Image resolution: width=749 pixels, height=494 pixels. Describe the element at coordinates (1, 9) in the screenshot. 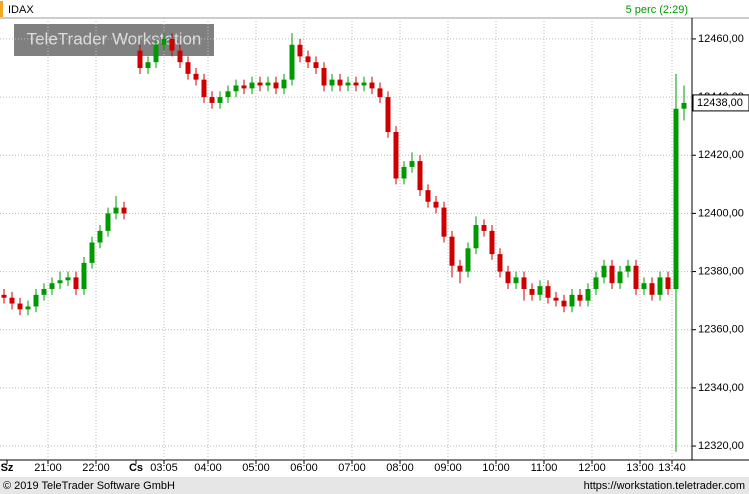

I see `instrument-marker` at that location.